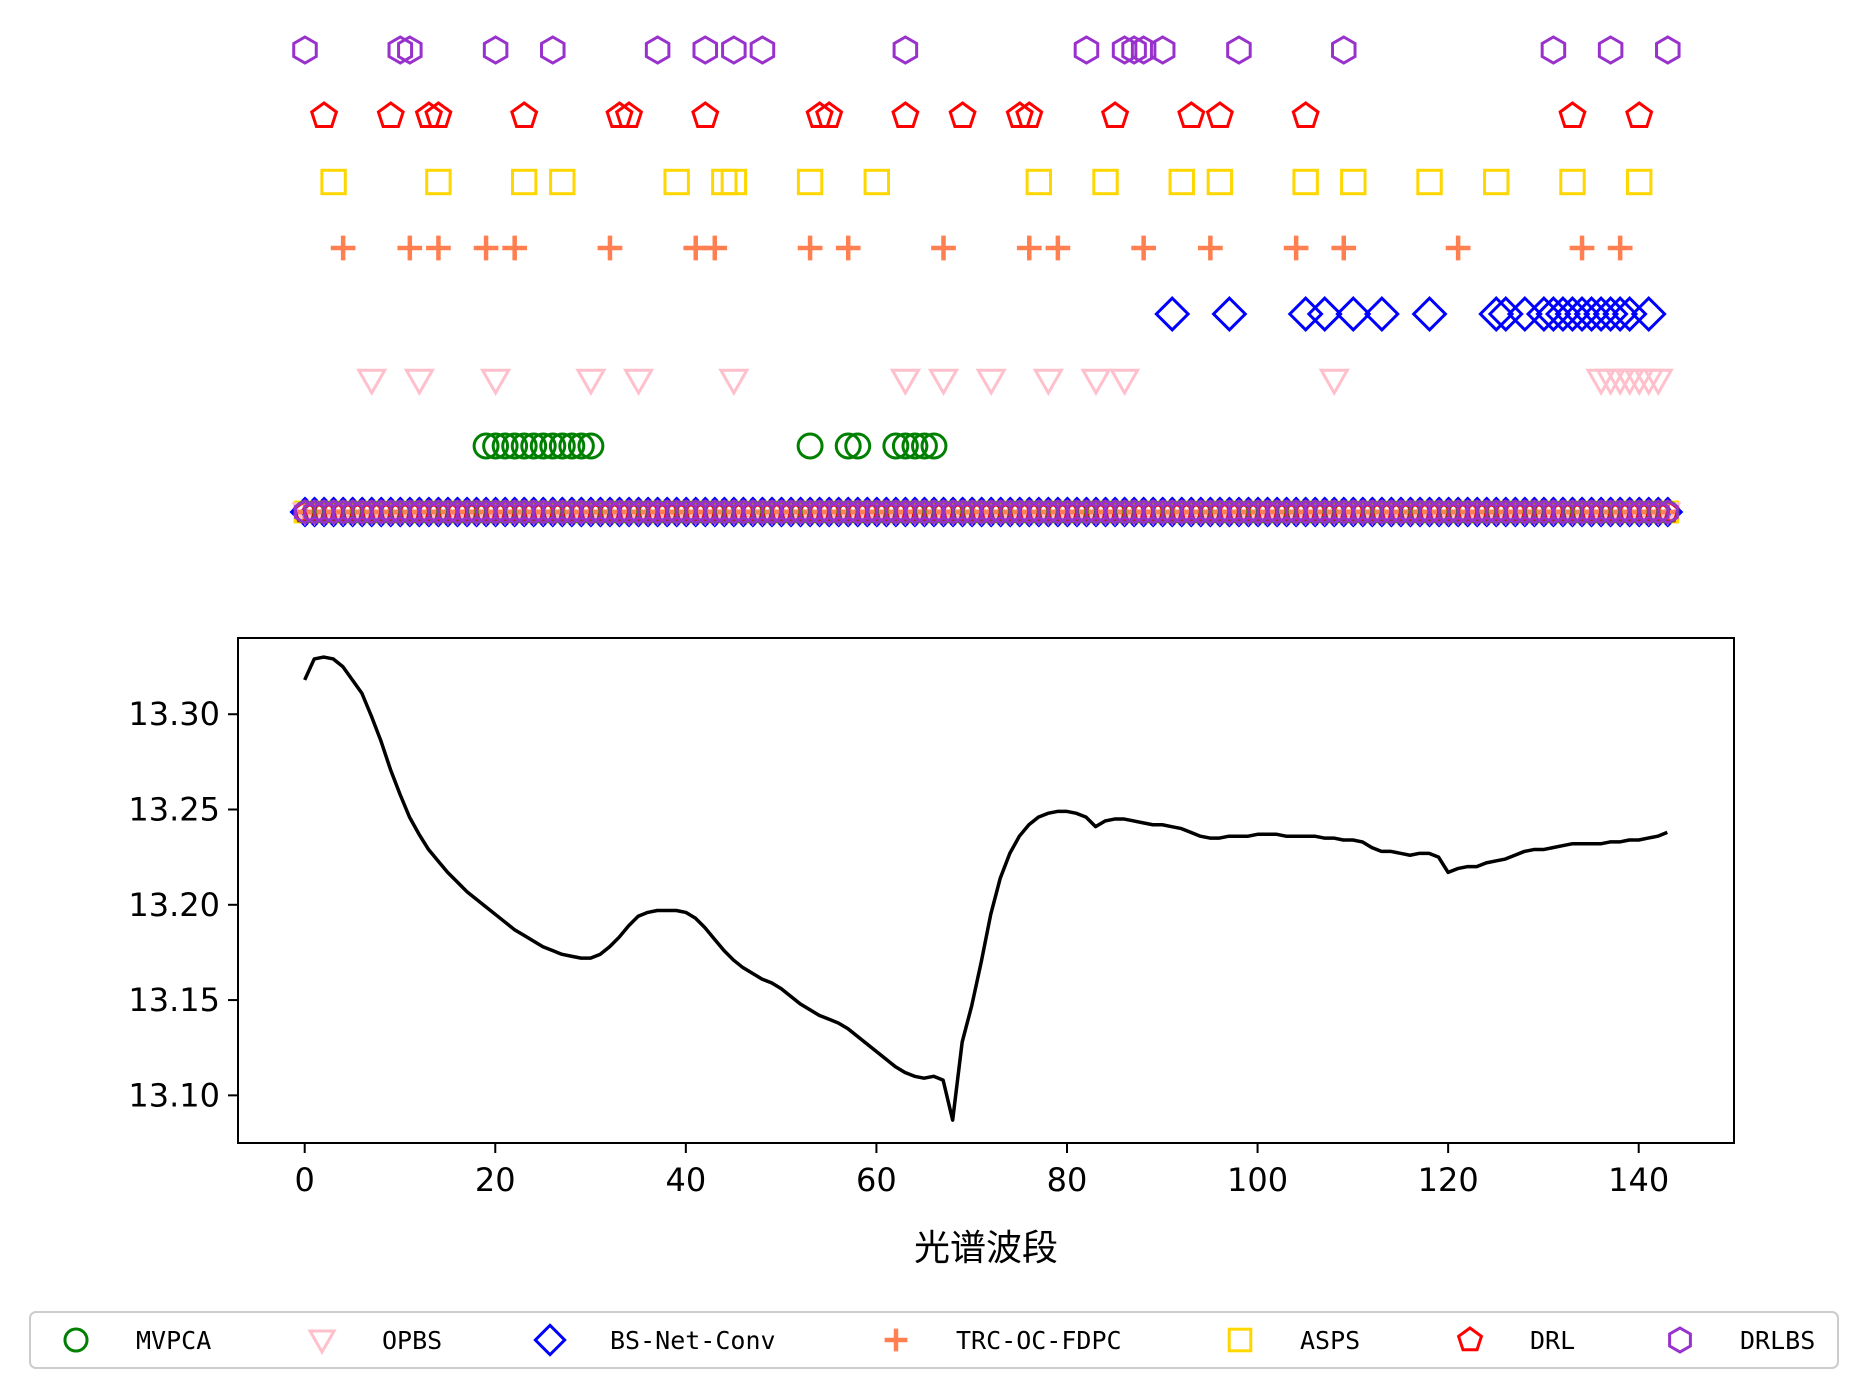  I want to click on legend-marker-trc-oc-fdpc, so click(896, 1340).